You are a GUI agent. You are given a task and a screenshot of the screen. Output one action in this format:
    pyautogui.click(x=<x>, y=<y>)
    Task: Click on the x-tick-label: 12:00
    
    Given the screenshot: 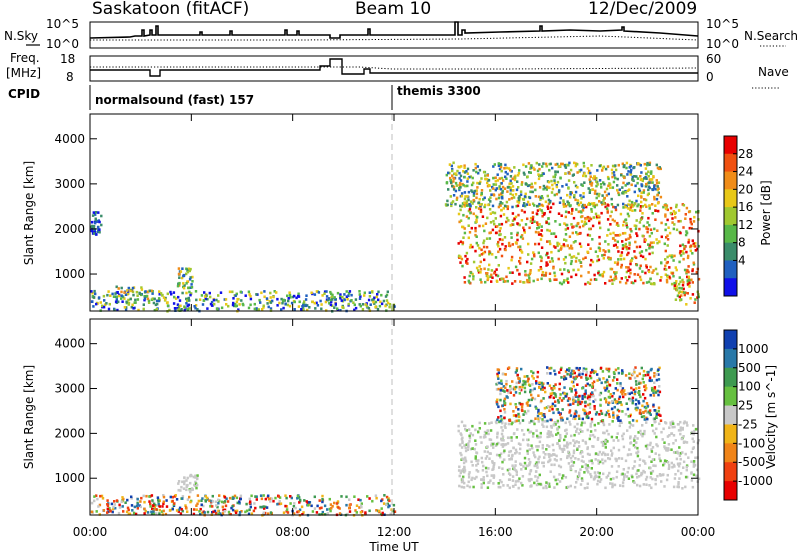 What is the action you would take?
    pyautogui.click(x=394, y=532)
    